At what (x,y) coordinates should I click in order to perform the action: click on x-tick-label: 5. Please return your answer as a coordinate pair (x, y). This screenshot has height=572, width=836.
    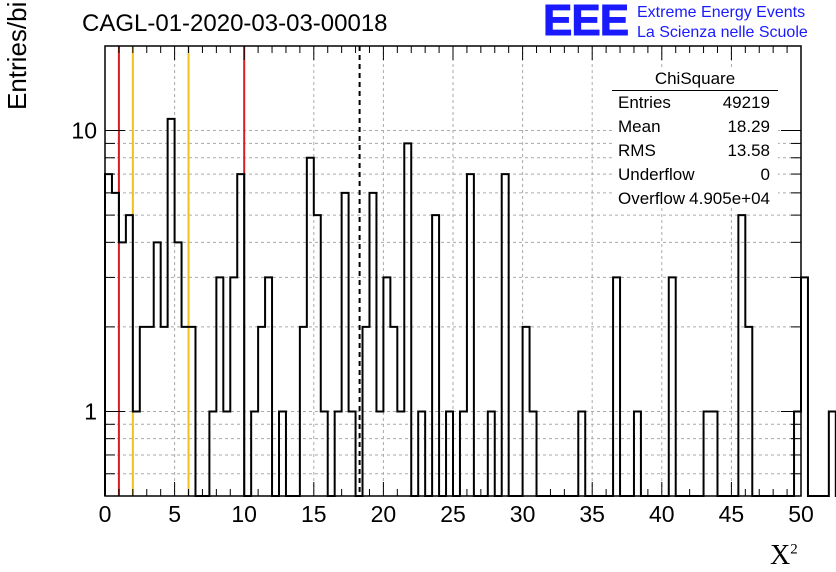
    Looking at the image, I should click on (174, 514).